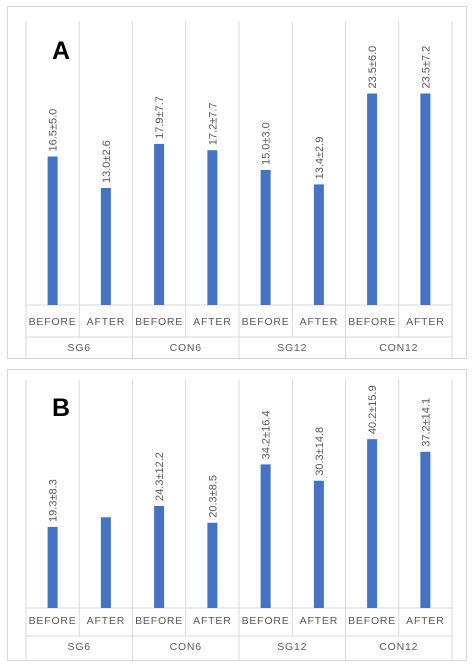 This screenshot has height=667, width=474. Describe the element at coordinates (213, 123) in the screenshot. I see `data-label: 17.2±7.7` at that location.